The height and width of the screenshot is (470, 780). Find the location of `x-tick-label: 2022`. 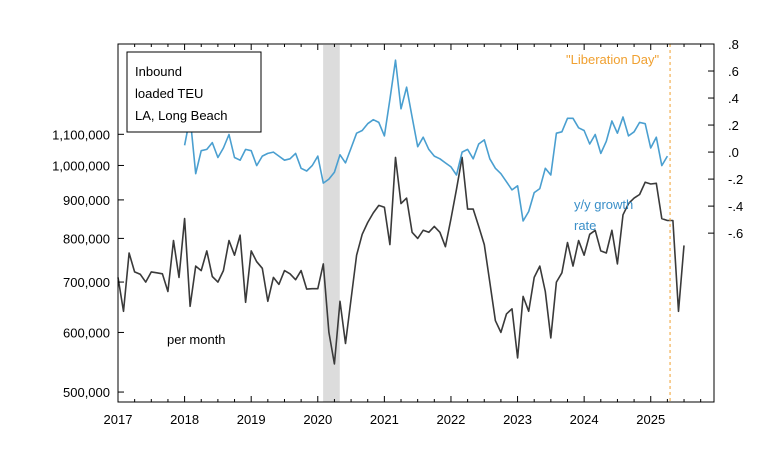

x-tick-label: 2022 is located at coordinates (450, 419).